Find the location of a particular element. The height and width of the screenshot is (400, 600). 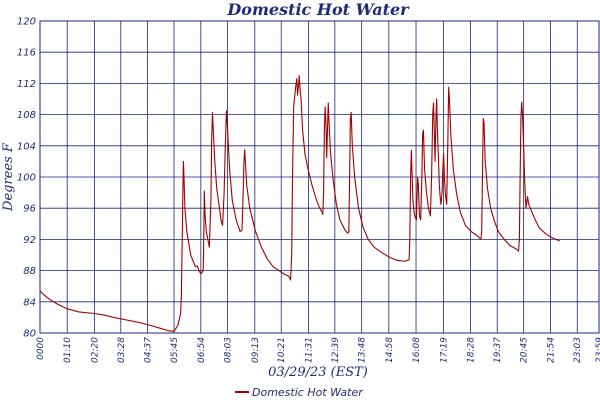

y-tick-label: 92 is located at coordinates (29, 240).